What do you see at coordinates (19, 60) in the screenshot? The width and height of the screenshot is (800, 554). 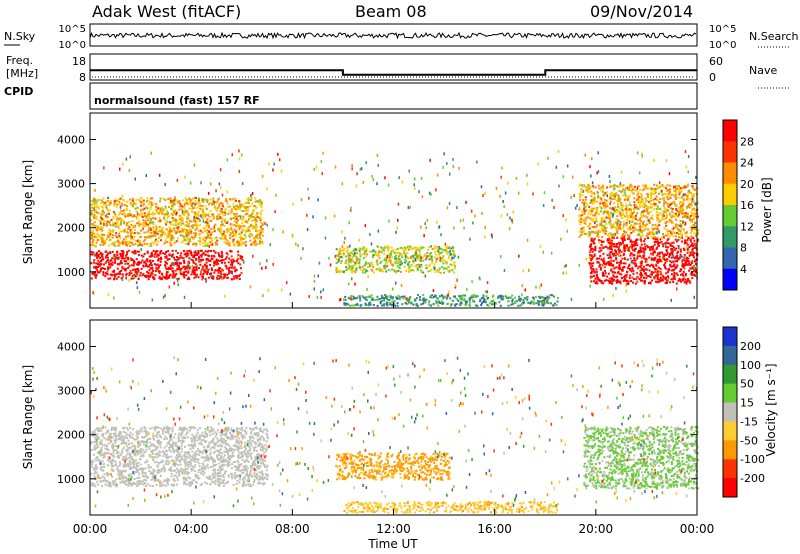 I see `freq-label: Freq.` at bounding box center [19, 60].